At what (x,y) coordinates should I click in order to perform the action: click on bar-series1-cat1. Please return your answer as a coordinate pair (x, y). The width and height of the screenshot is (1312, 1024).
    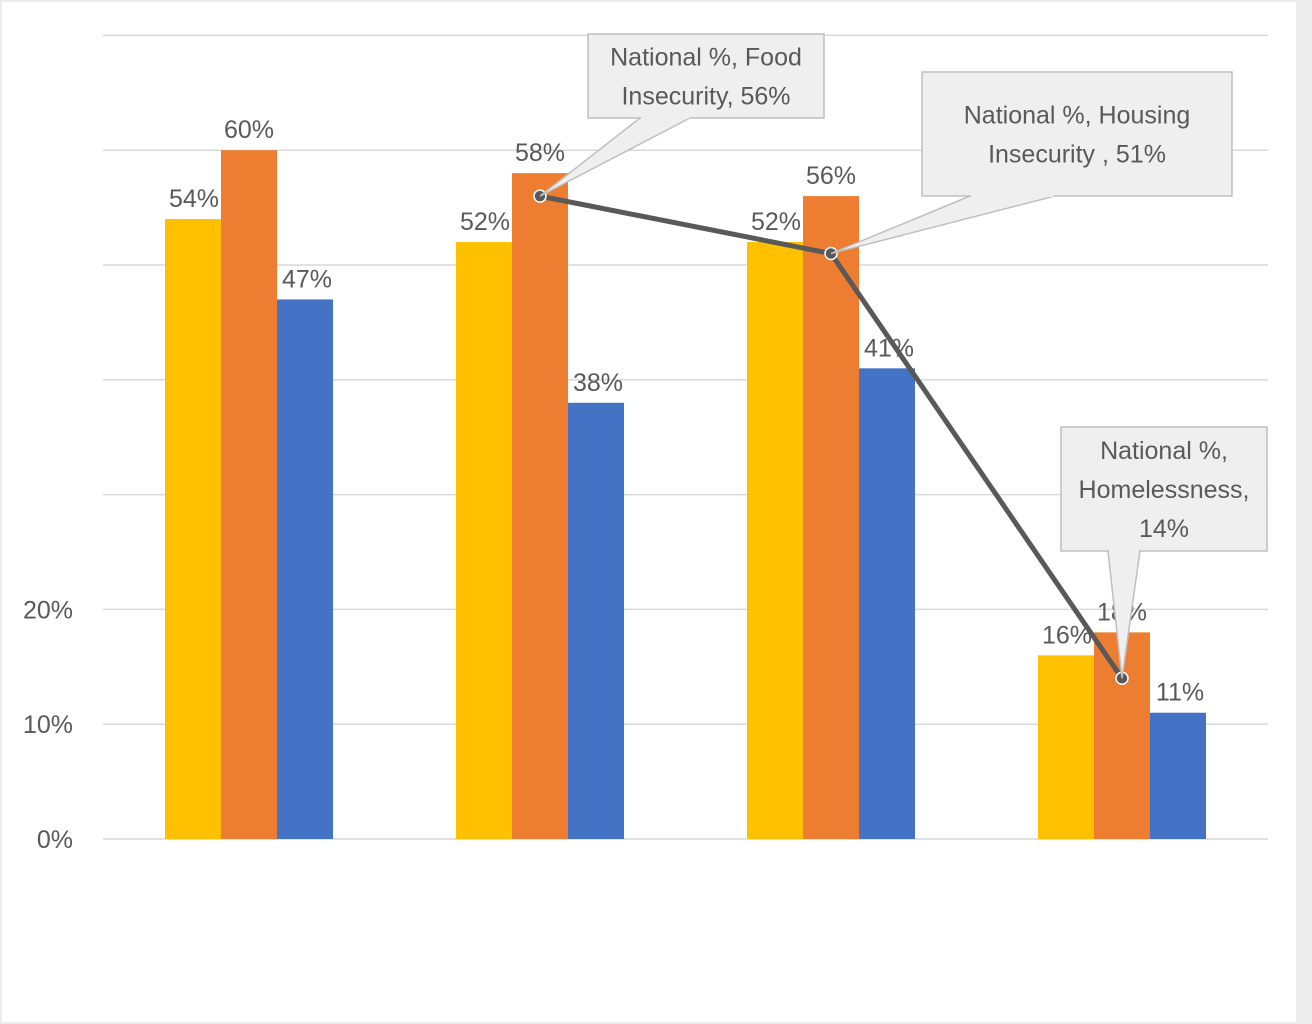
    Looking at the image, I should click on (193, 529).